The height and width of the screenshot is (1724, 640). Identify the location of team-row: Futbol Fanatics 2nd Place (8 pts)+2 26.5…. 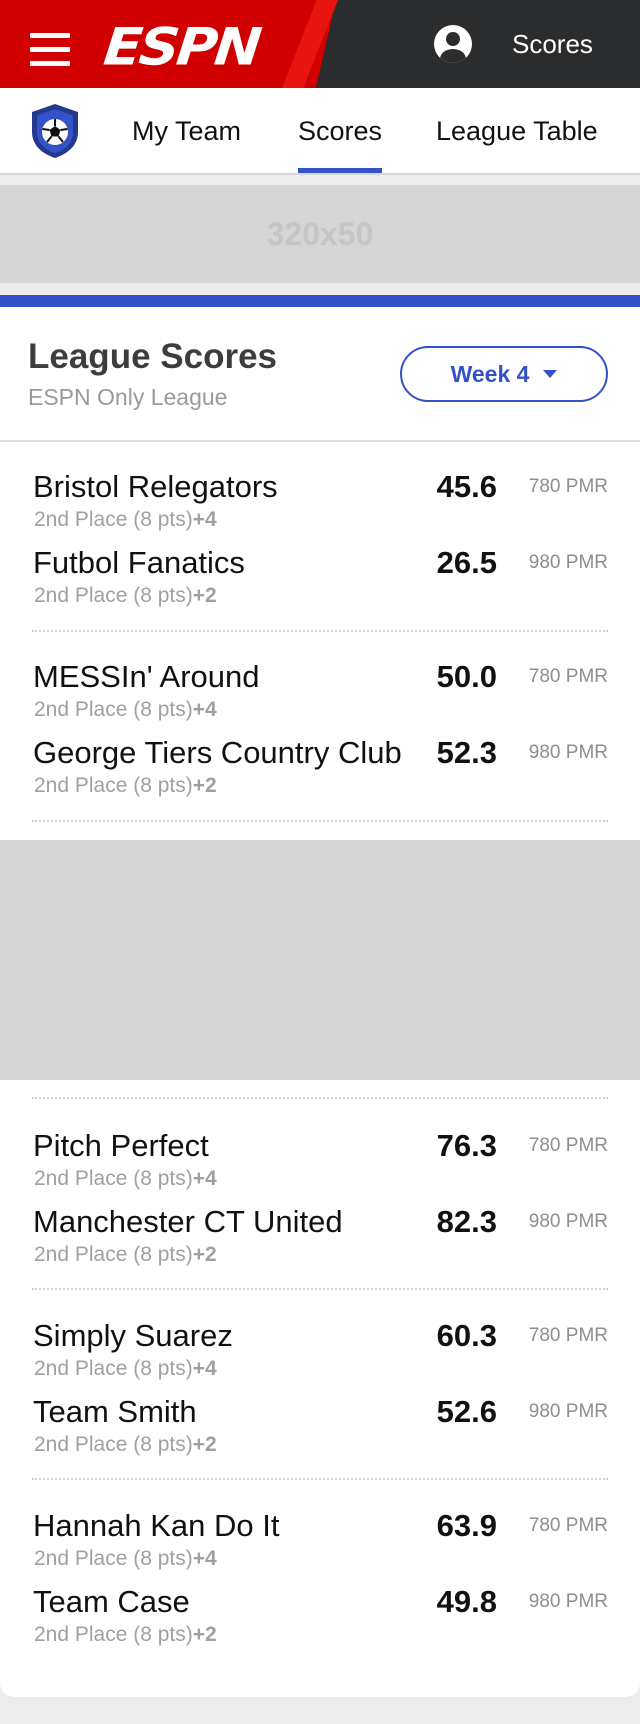
(320, 583).